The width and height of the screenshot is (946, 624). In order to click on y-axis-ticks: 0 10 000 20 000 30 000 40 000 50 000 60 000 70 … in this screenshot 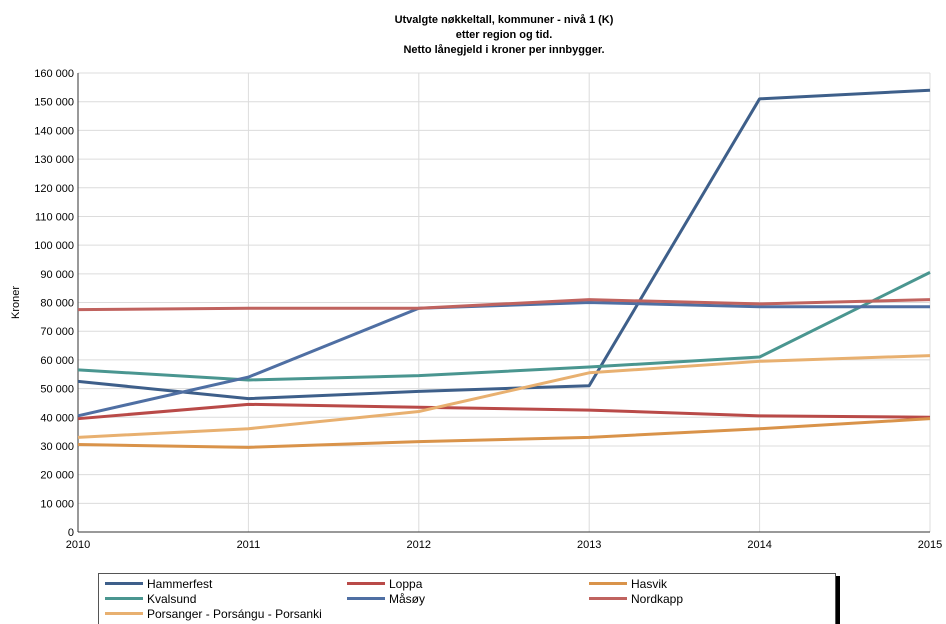, I will do `click(54, 303)`.